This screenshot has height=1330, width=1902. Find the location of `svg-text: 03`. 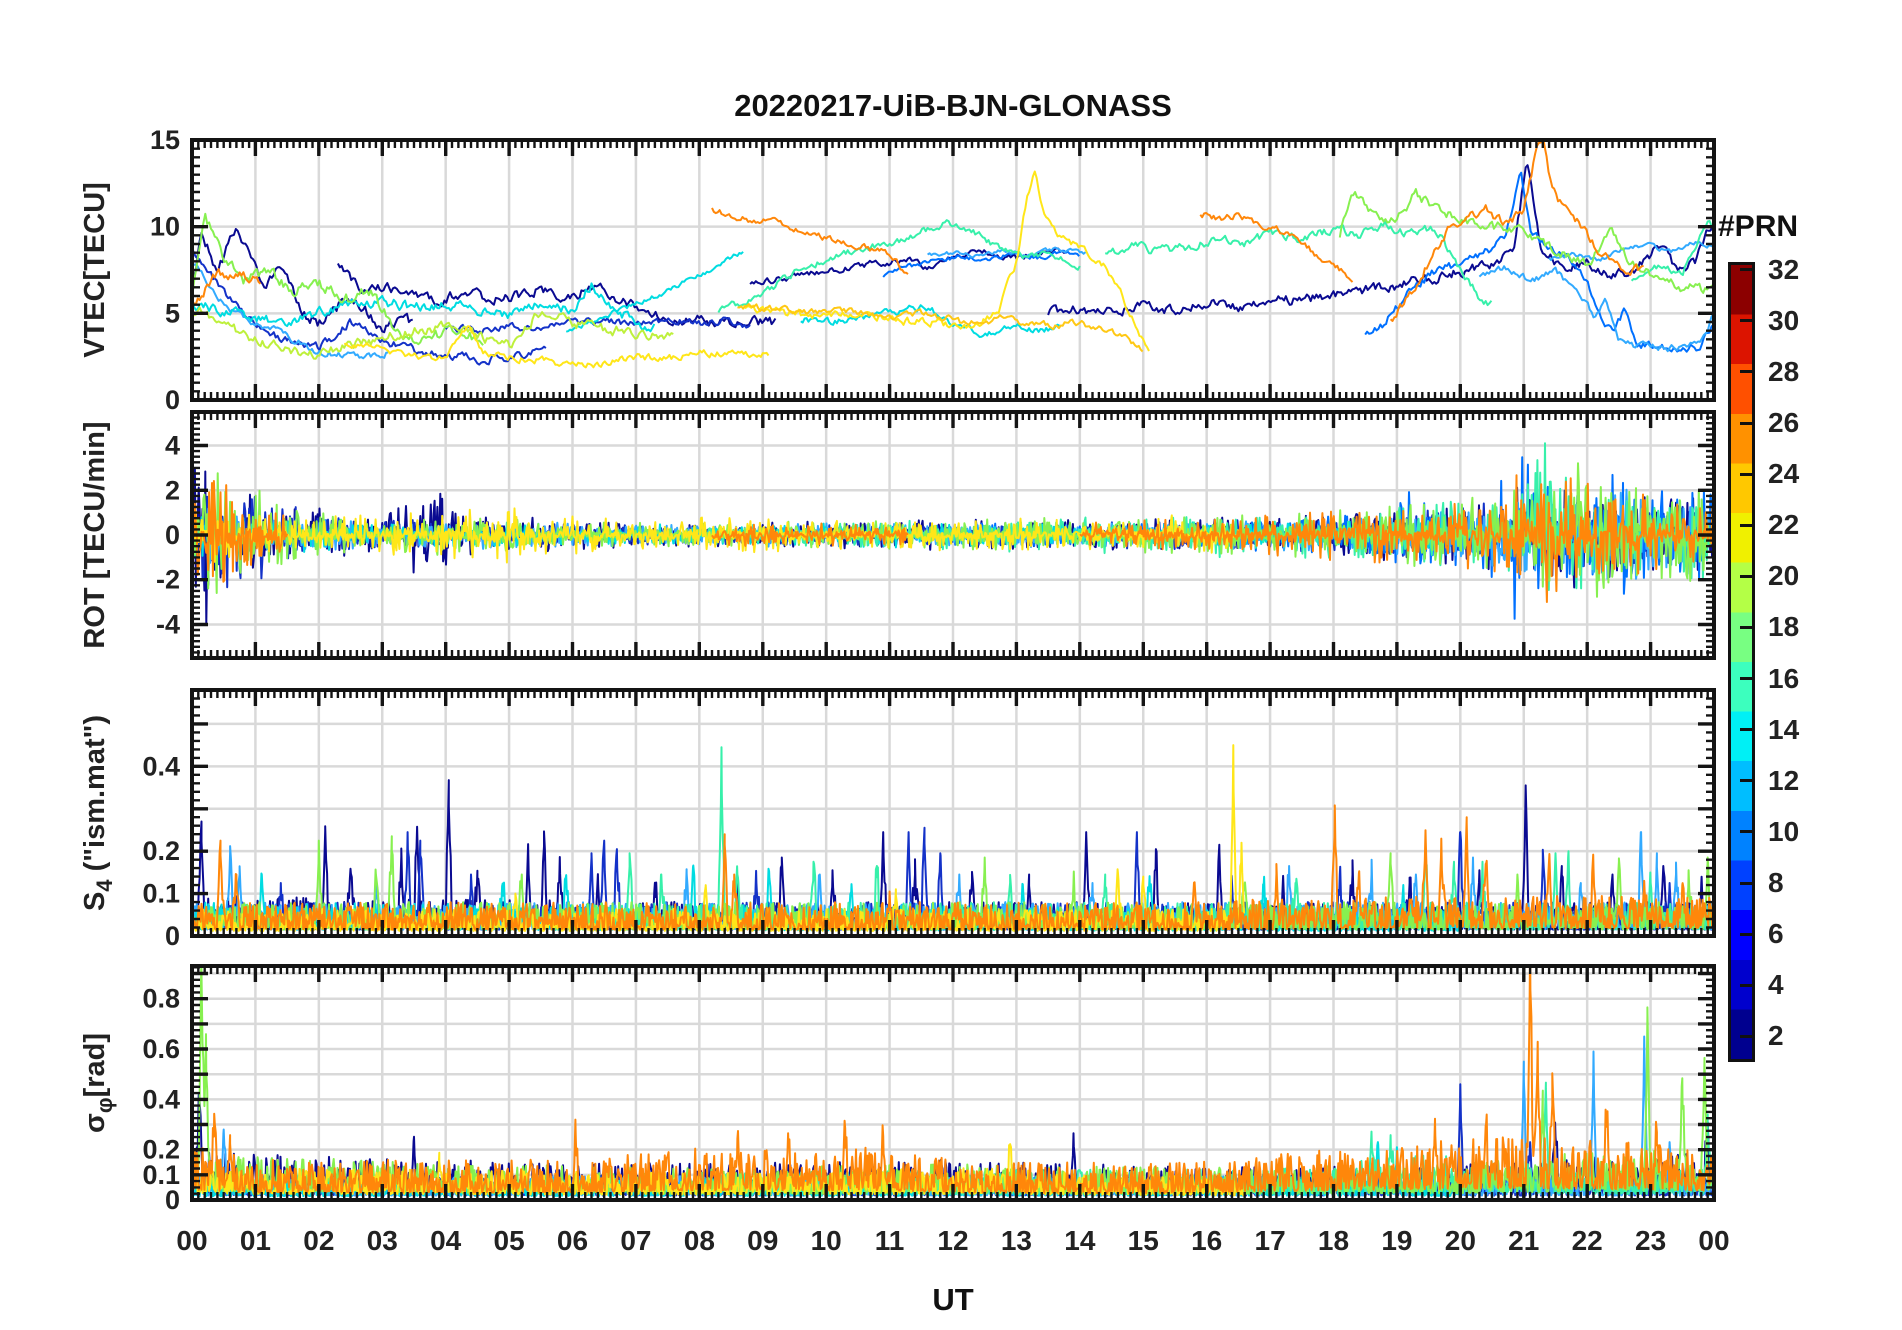

svg-text: 03 is located at coordinates (382, 1240).